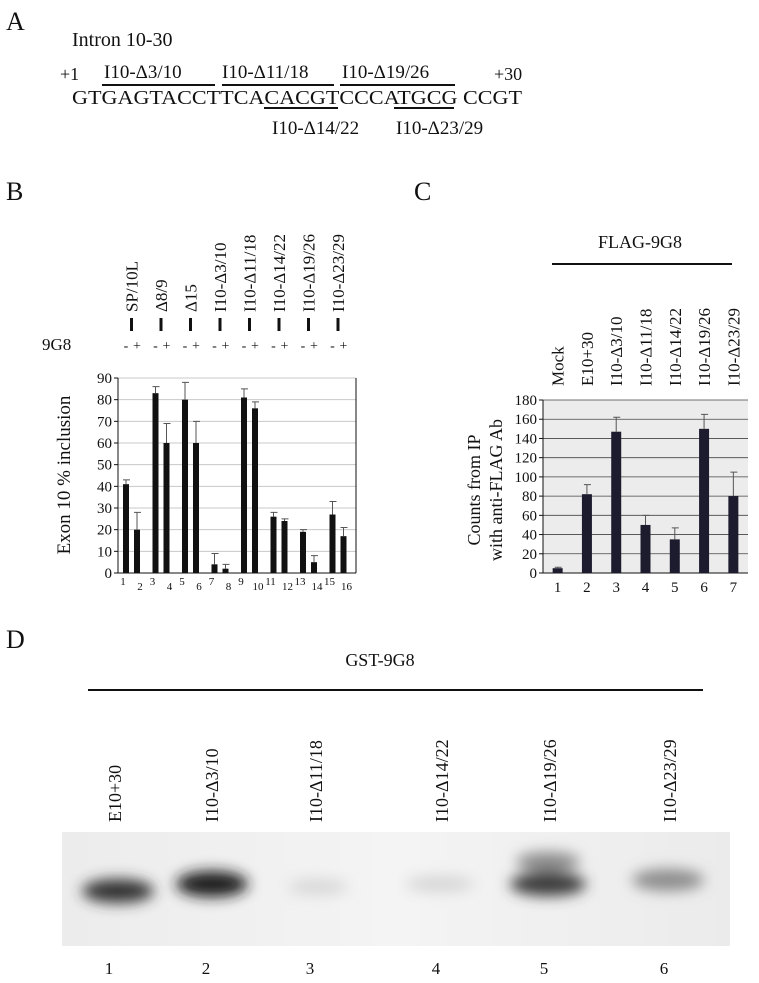 This screenshot has width=759, height=983. What do you see at coordinates (544, 968) in the screenshot?
I see `lane-number: 5` at bounding box center [544, 968].